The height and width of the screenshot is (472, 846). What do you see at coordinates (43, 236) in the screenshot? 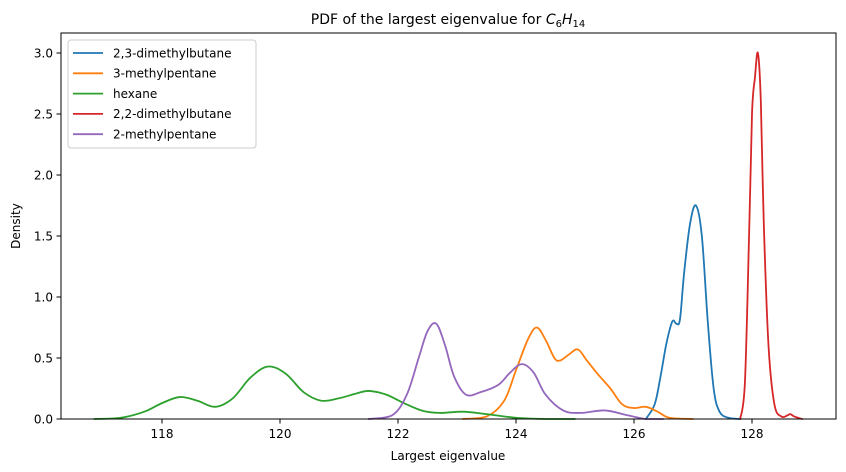
I see `y-tick-label: 1.5` at bounding box center [43, 236].